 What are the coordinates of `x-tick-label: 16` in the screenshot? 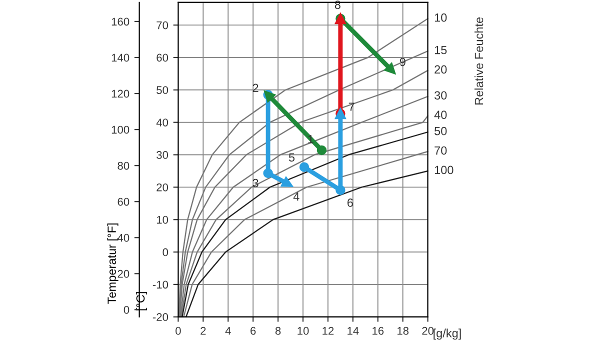 It's located at (378, 330).